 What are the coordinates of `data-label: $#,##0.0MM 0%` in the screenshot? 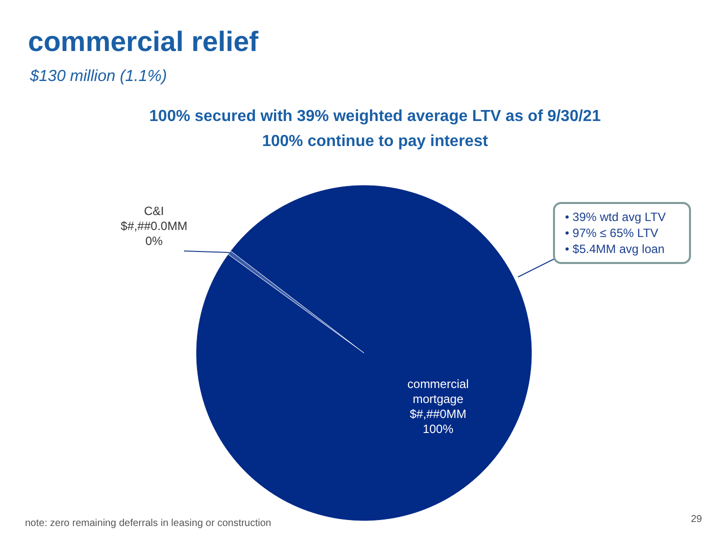 It's located at (154, 233).